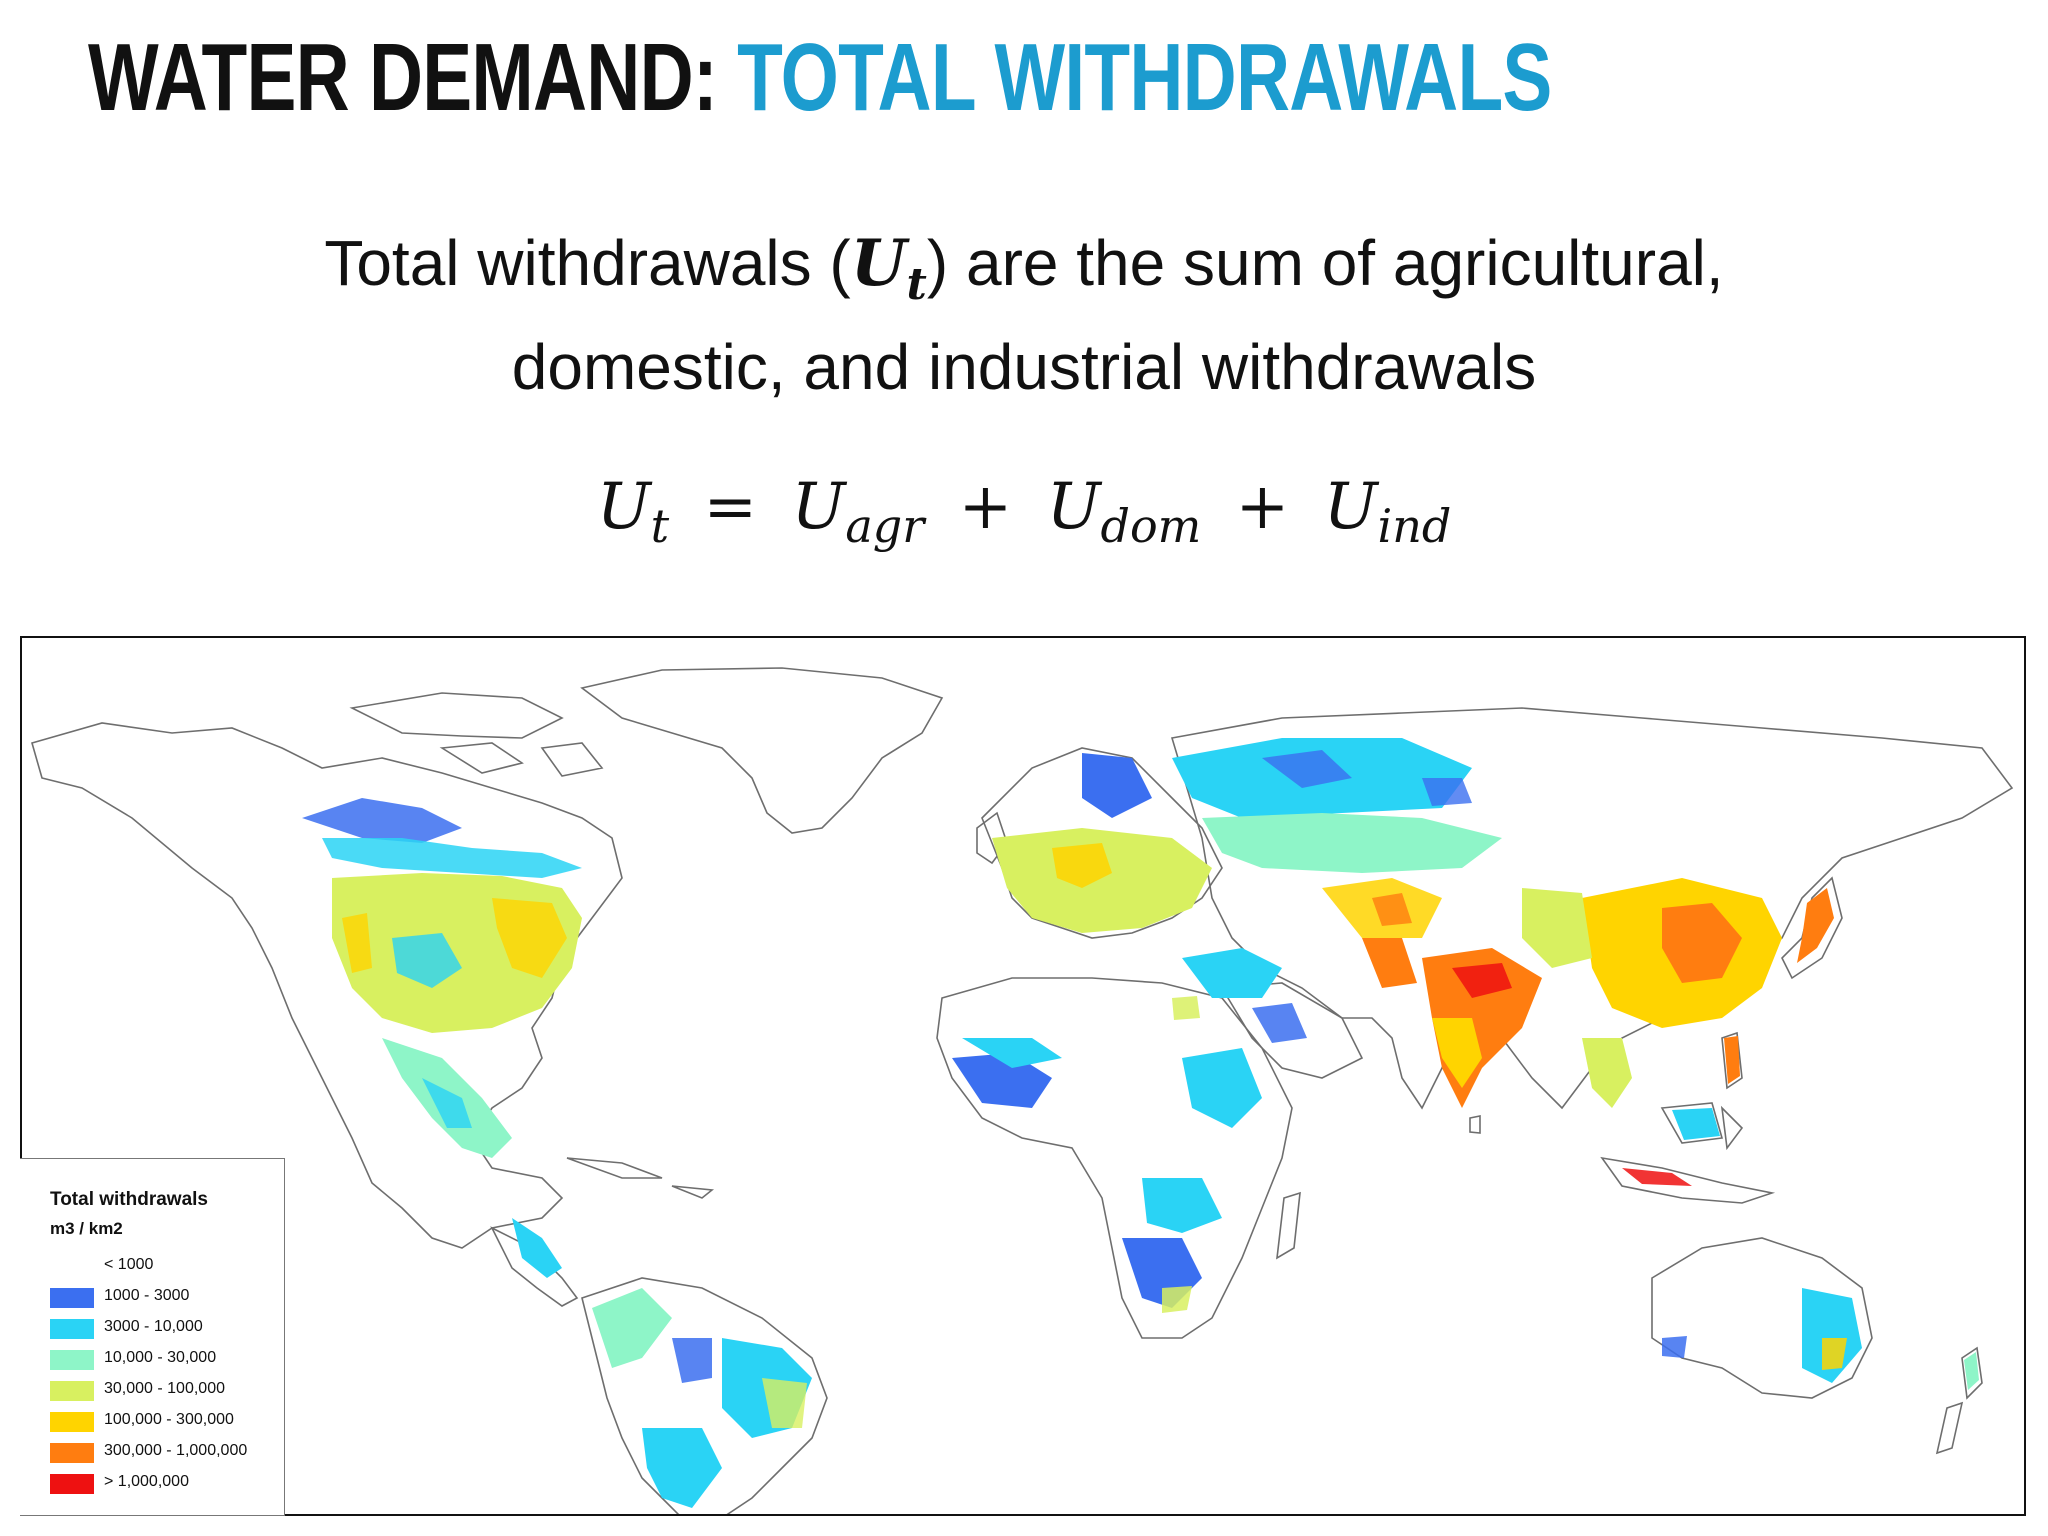 Image resolution: width=2048 pixels, height=1536 pixels. What do you see at coordinates (129, 1264) in the screenshot?
I see `legend-label: < 1000` at bounding box center [129, 1264].